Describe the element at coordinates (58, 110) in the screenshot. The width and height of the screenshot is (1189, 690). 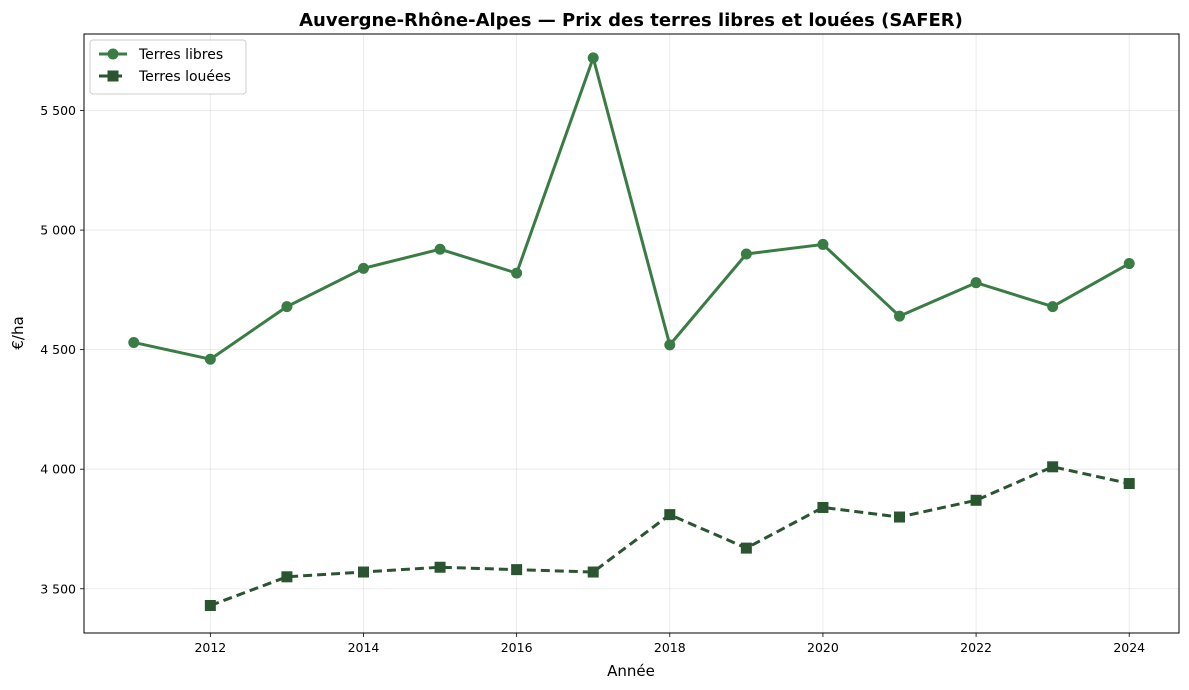
I see `y-tick-label: 5 500` at that location.